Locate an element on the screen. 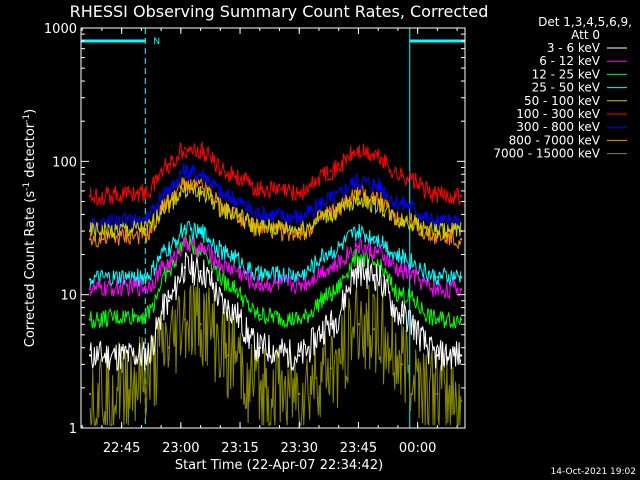 The width and height of the screenshot is (640, 480). y-tick-label: 100 is located at coordinates (64, 162).